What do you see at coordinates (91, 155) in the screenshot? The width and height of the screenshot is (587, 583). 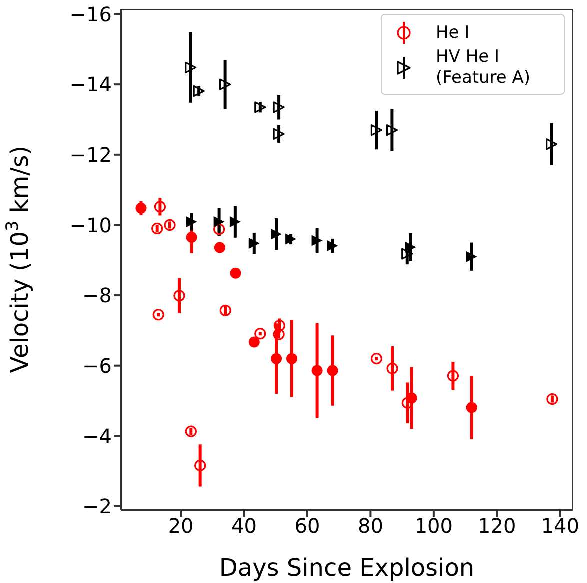 I see `y-tick-label: −12` at bounding box center [91, 155].